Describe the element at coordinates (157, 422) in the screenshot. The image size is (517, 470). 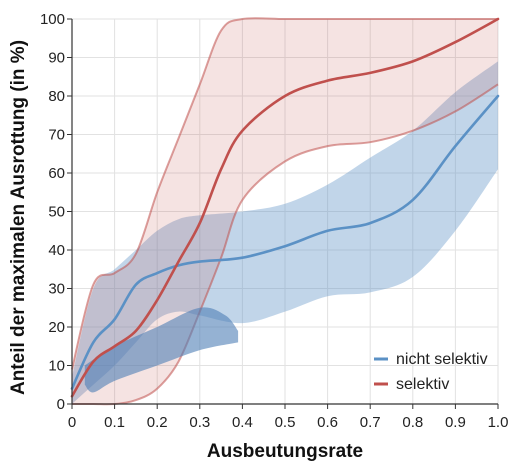
I see `x-tick-label: 0.2` at that location.